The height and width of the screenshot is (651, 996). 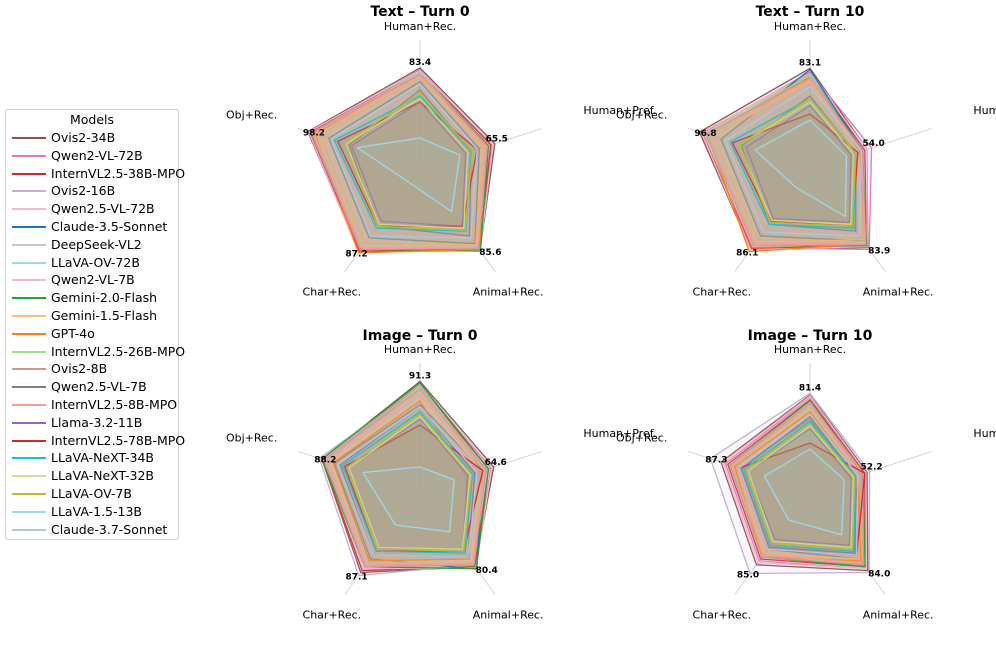 I want to click on legend-label: Qwen2.5-VL-72B, so click(x=103, y=209).